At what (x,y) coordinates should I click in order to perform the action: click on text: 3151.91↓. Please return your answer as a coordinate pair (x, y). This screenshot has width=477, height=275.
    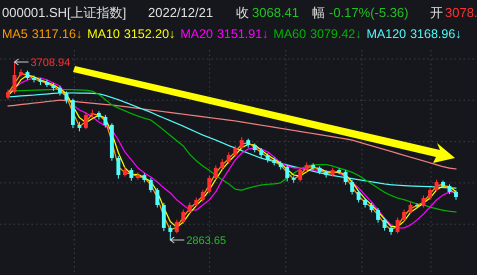
    Looking at the image, I should click on (242, 34).